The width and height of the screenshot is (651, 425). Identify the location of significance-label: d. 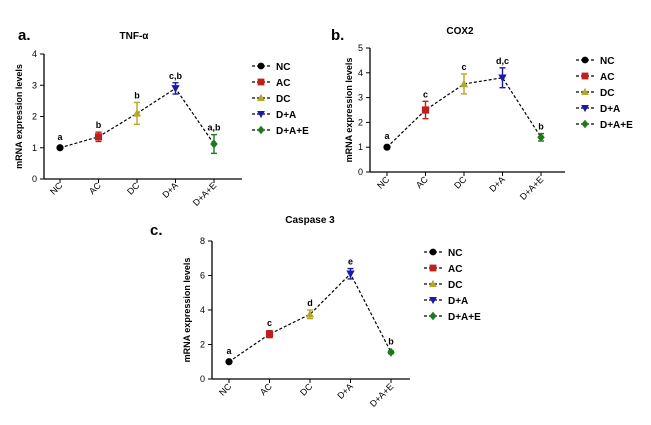
(310, 303).